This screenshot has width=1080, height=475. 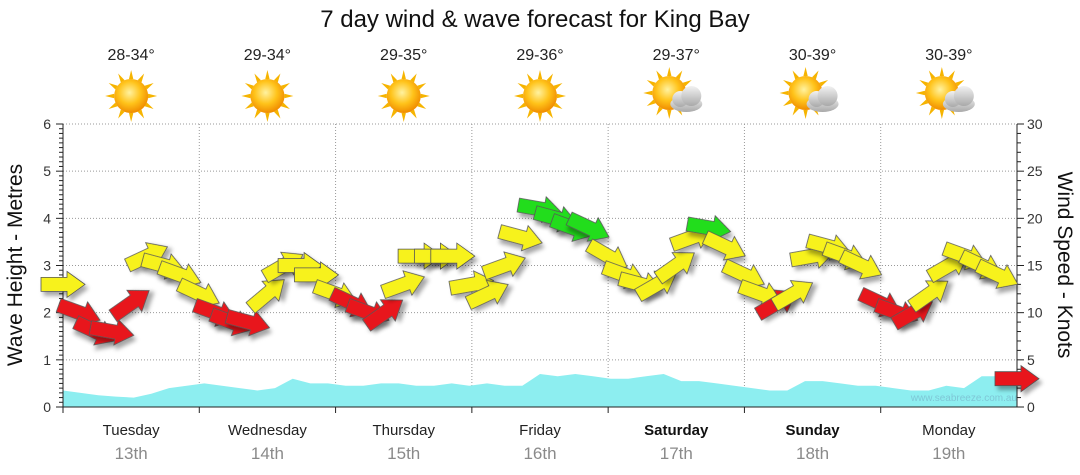 I want to click on day-label: Thursday, so click(x=403, y=430).